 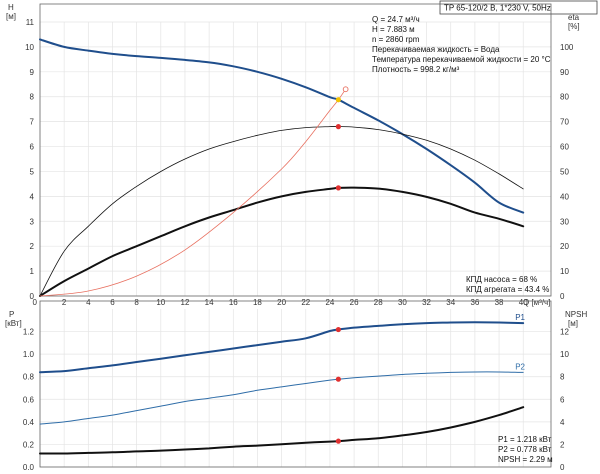 I want to click on y-tick-label-left: 3, so click(x=32, y=221).